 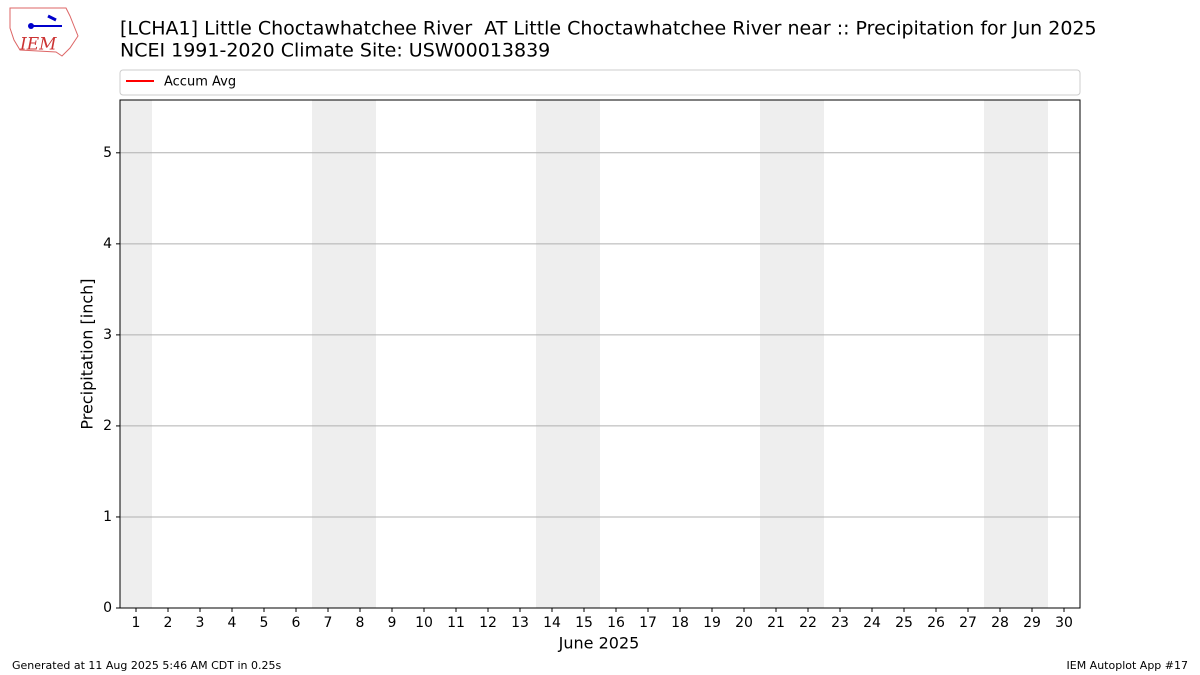 What do you see at coordinates (38, 45) in the screenshot?
I see `logo-text: IEM` at bounding box center [38, 45].